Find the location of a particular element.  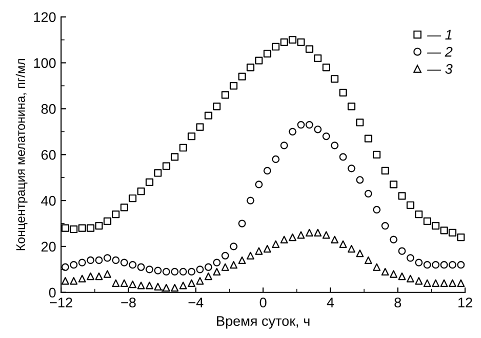

x-axis-title: Время суток, ч is located at coordinates (263, 322).